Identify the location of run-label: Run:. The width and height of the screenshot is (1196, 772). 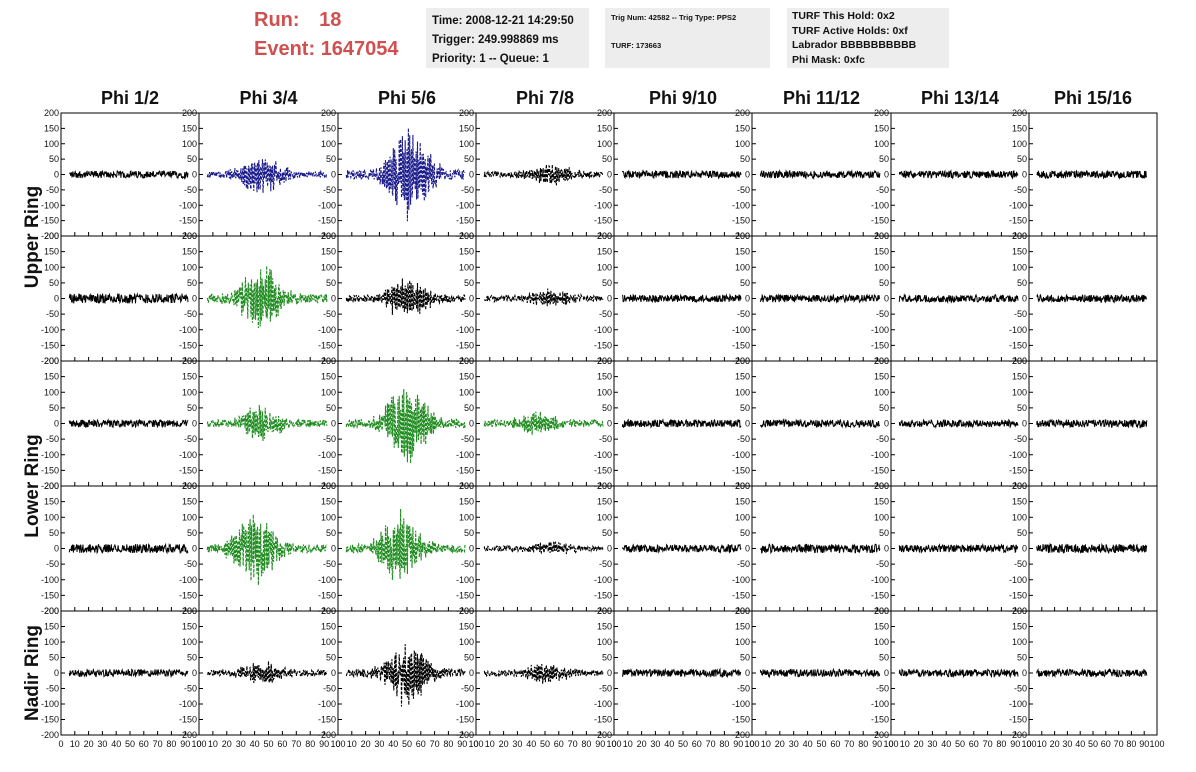
(277, 20).